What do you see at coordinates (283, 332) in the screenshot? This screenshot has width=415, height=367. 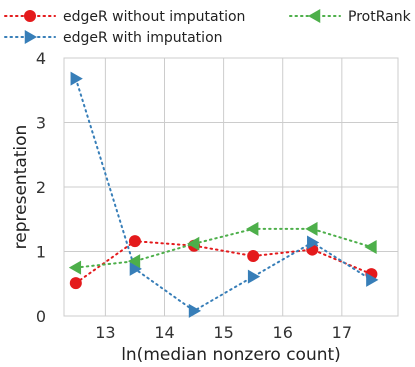 I see `x-tick-label: 16` at bounding box center [283, 332].